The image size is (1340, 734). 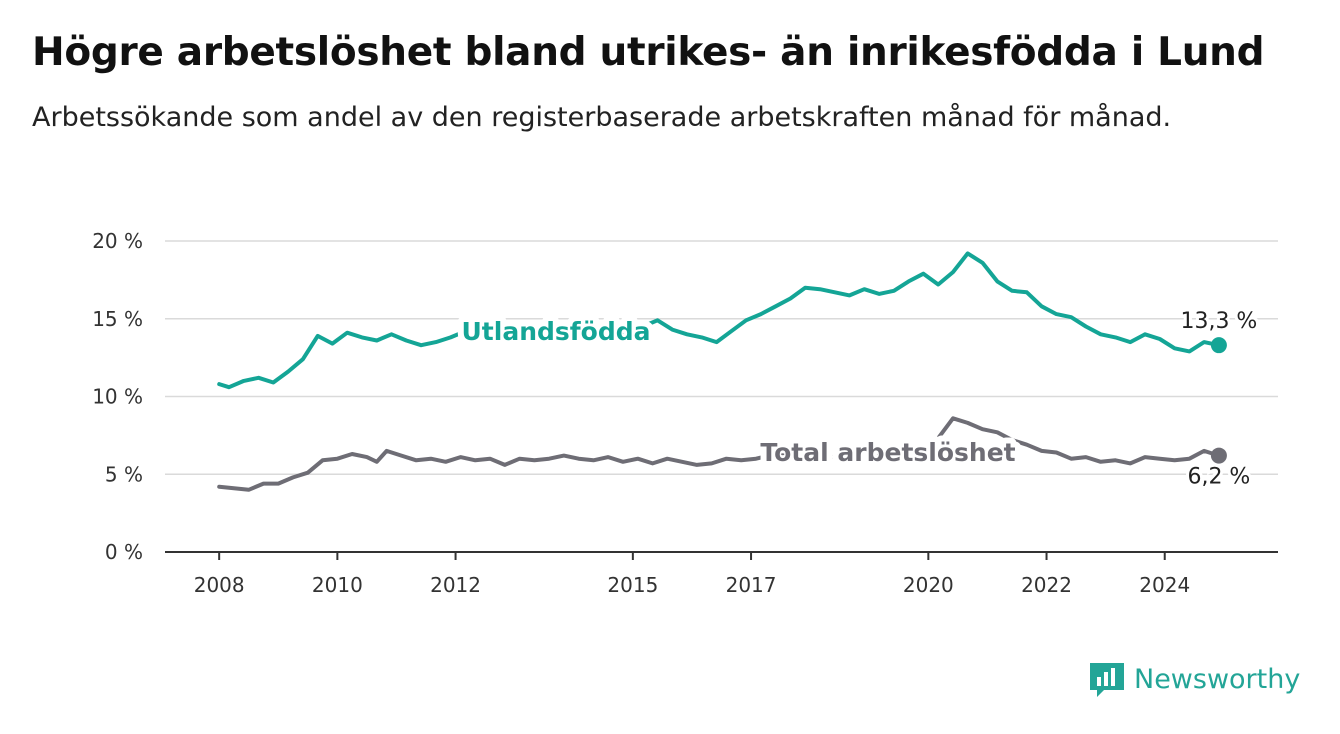 What do you see at coordinates (1164, 585) in the screenshot?
I see `x-tick-label: 2024` at bounding box center [1164, 585].